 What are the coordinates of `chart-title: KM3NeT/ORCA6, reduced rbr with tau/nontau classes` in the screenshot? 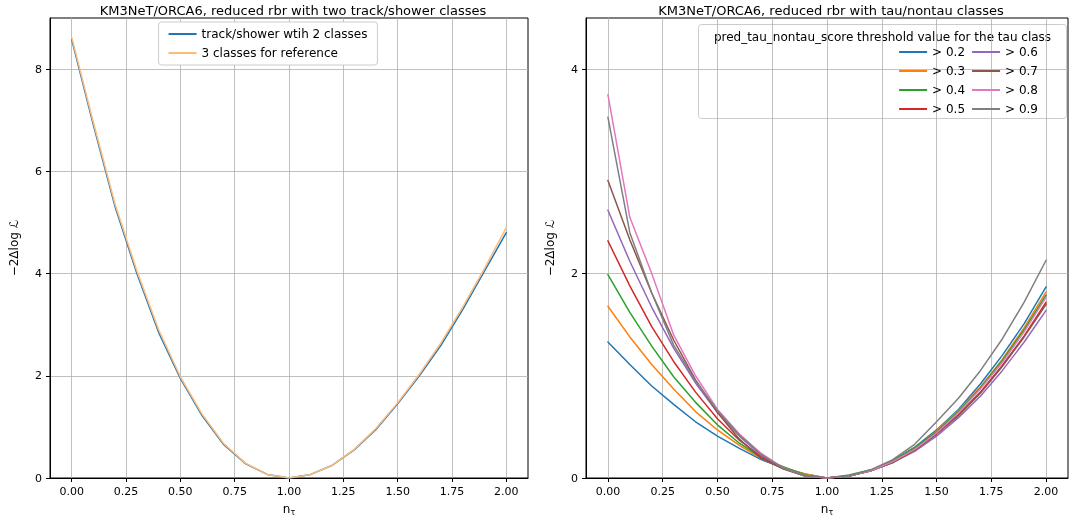 It's located at (831, 10).